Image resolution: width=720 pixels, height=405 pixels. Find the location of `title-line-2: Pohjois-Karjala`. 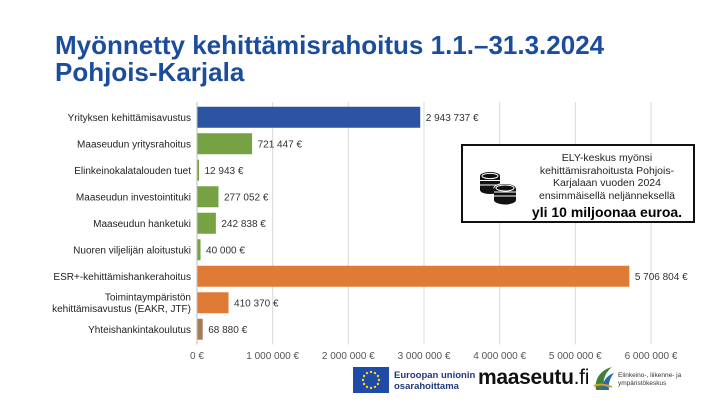

title-line-2: Pohjois-Karjala is located at coordinates (150, 72).